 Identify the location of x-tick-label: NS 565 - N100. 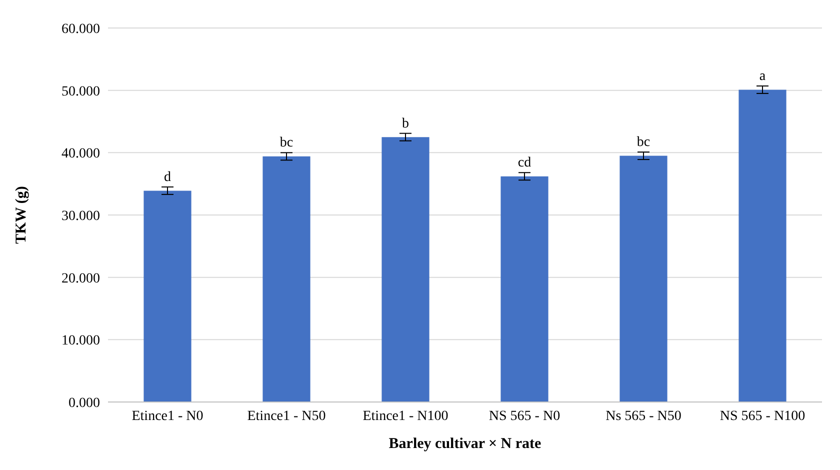
(763, 416).